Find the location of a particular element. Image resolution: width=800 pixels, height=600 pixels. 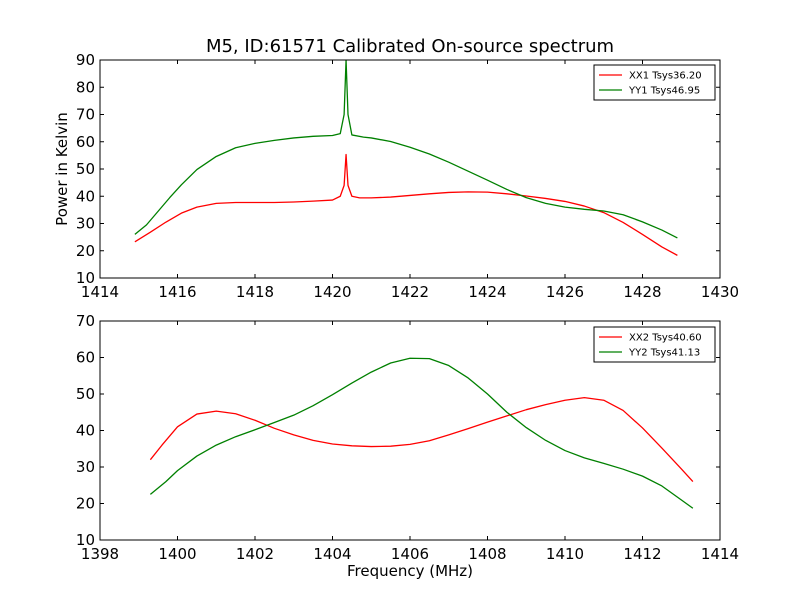

x-tick-label: 1398 is located at coordinates (100, 554).